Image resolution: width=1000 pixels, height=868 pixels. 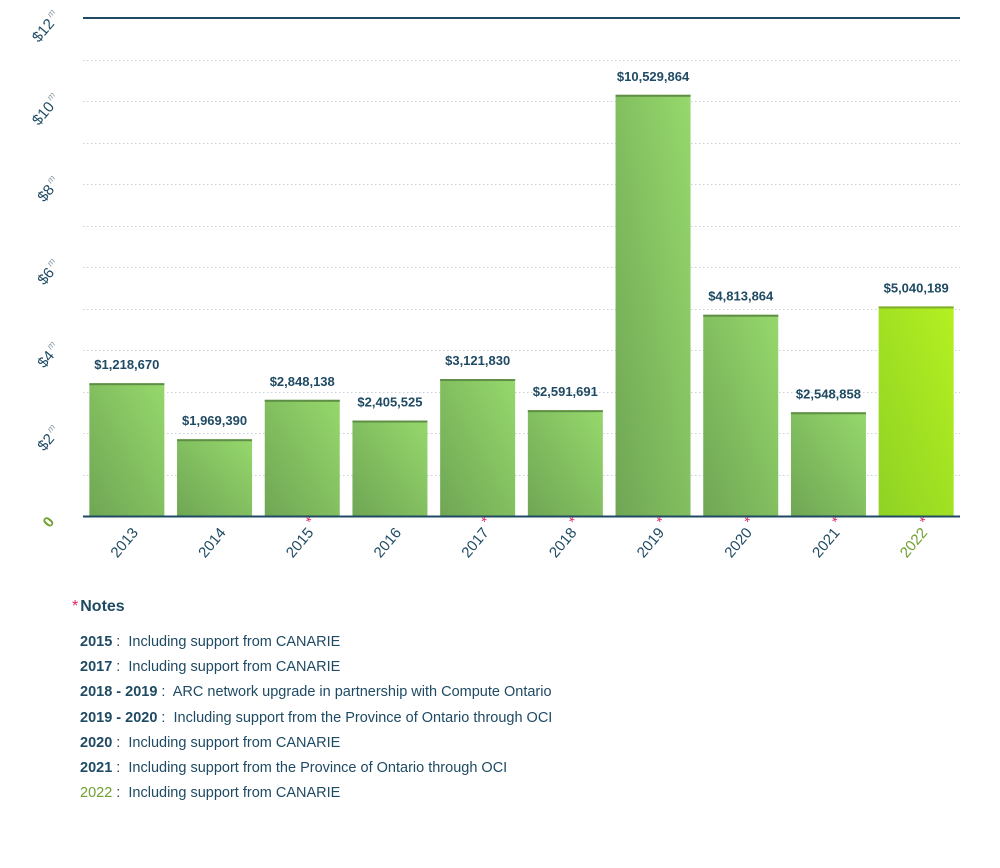 I want to click on y-tick-label: $4, so click(x=46, y=360).